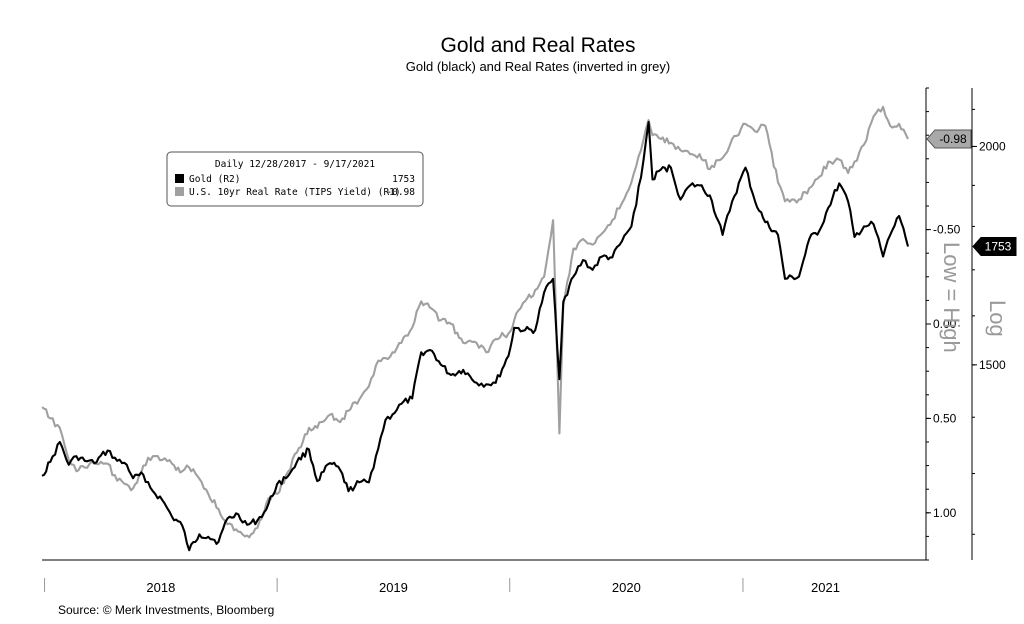  Describe the element at coordinates (179, 178) in the screenshot. I see `legend-swatch-gold` at that location.